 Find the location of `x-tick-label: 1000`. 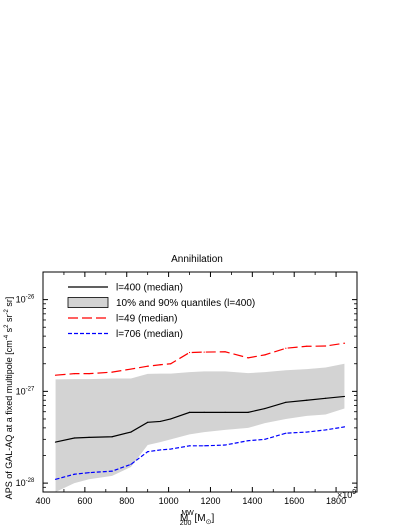

x-tick-label: 1000 is located at coordinates (169, 501).